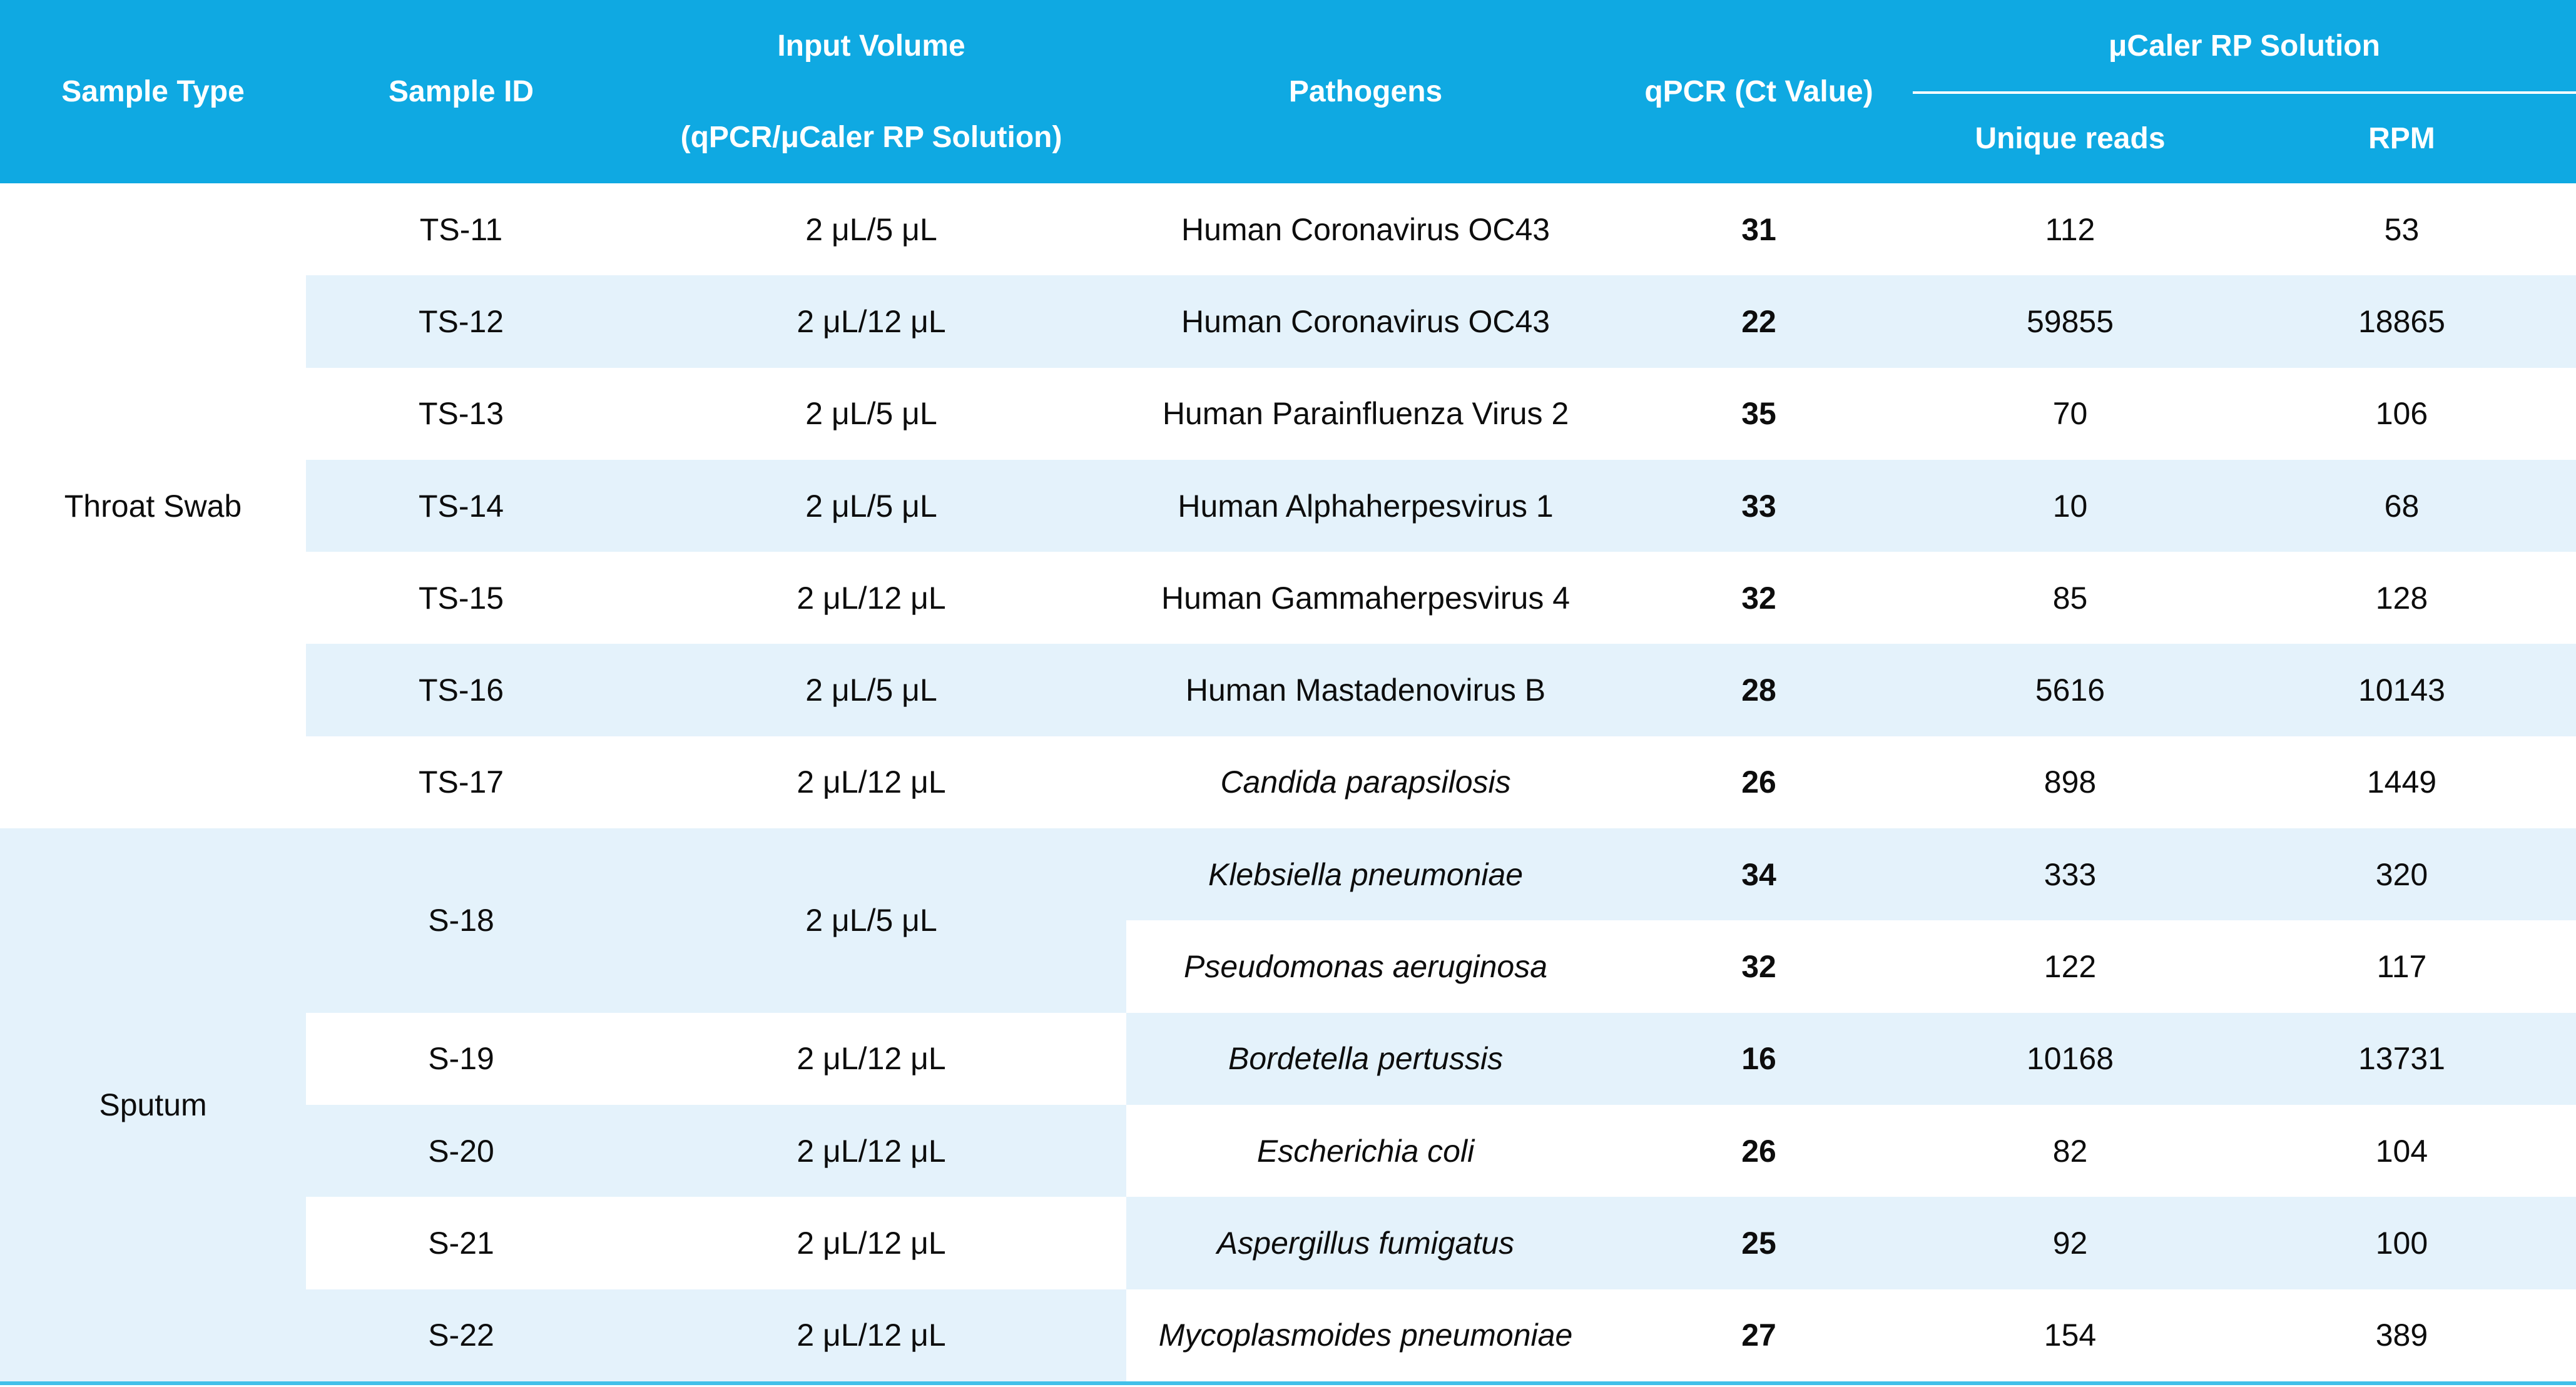 The image size is (2576, 1387). Describe the element at coordinates (1366, 966) in the screenshot. I see `cell-pathogen: Pseudomonas aeruginosa` at that location.